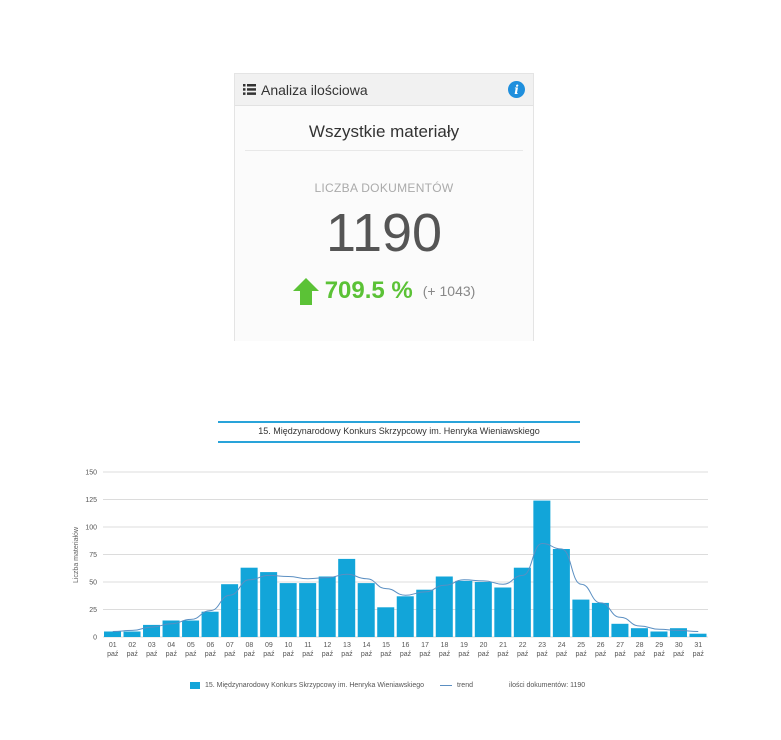  Describe the element at coordinates (640, 645) in the screenshot. I see `x-tick-label: 28` at that location.